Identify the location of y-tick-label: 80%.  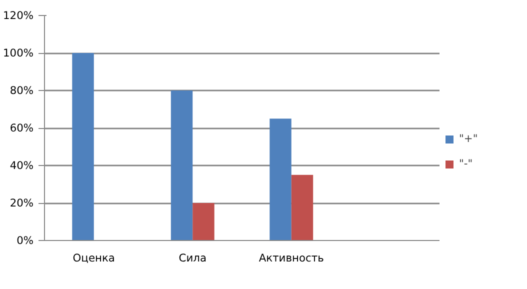
(22, 90).